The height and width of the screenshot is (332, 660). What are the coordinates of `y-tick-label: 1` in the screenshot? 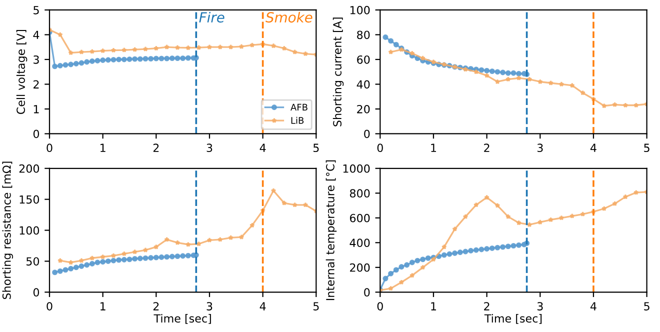 It's located at (36, 109).